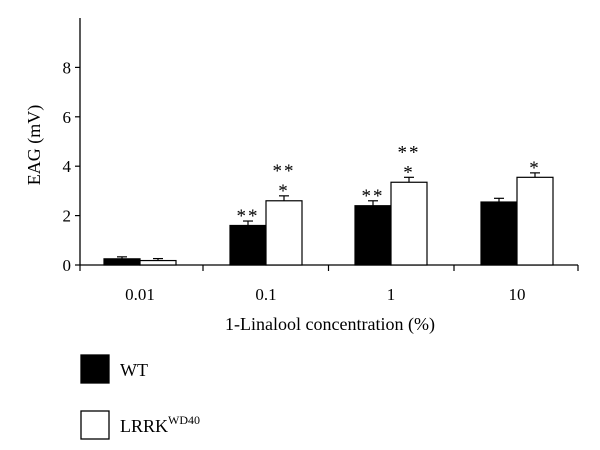 The height and width of the screenshot is (450, 600). What do you see at coordinates (122, 262) in the screenshot?
I see `bar-wt-0.01` at bounding box center [122, 262].